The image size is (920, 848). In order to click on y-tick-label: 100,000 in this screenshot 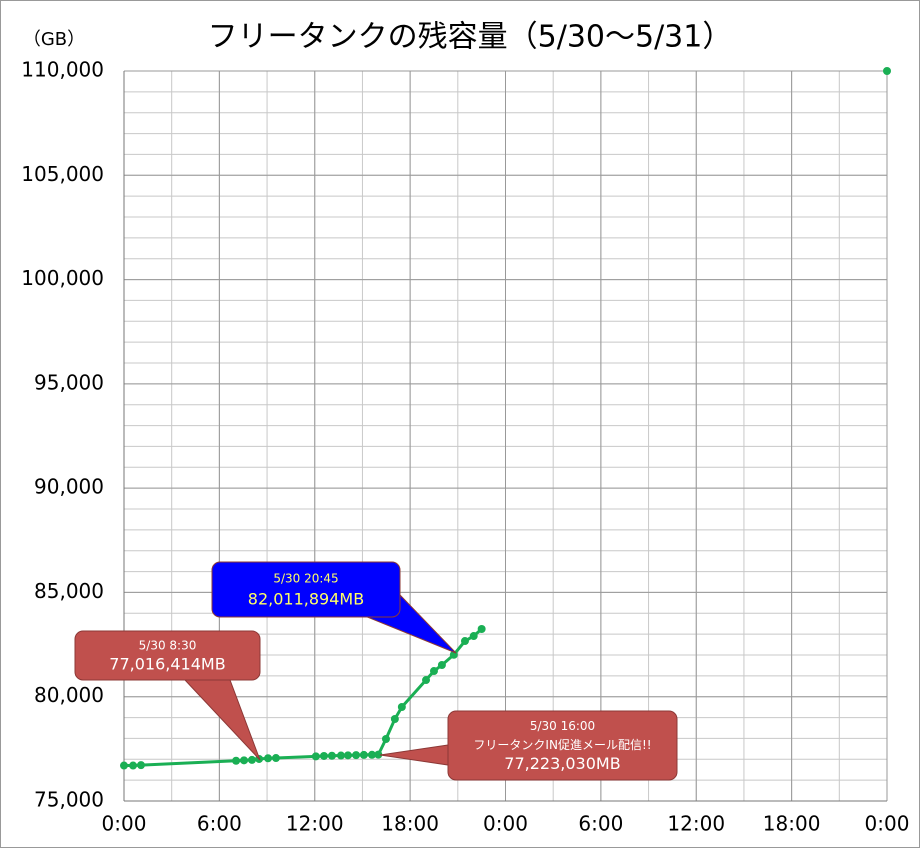, I will do `click(62, 278)`.